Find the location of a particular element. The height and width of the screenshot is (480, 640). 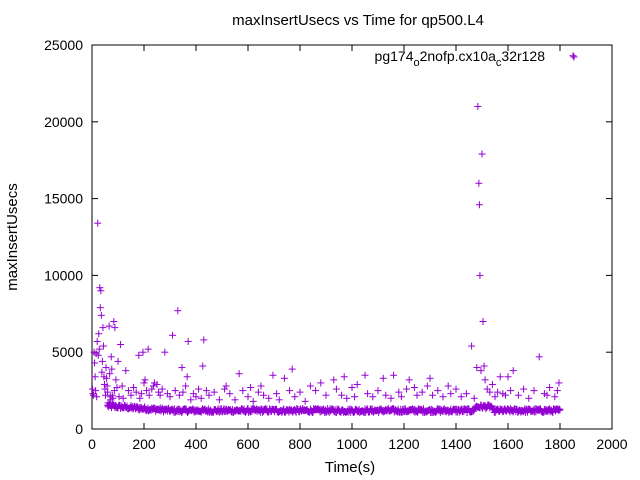

y-axis-label: maxInsertUsecs is located at coordinates (12, 237).